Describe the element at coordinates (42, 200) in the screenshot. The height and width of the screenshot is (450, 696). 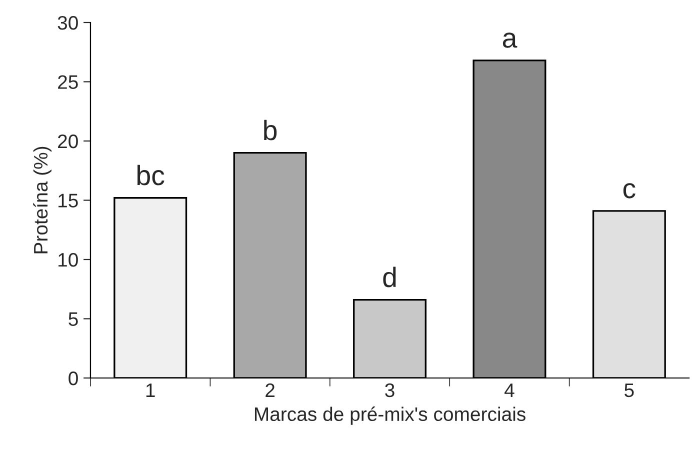
I see `y-axis-title: Proteína (%)` at that location.